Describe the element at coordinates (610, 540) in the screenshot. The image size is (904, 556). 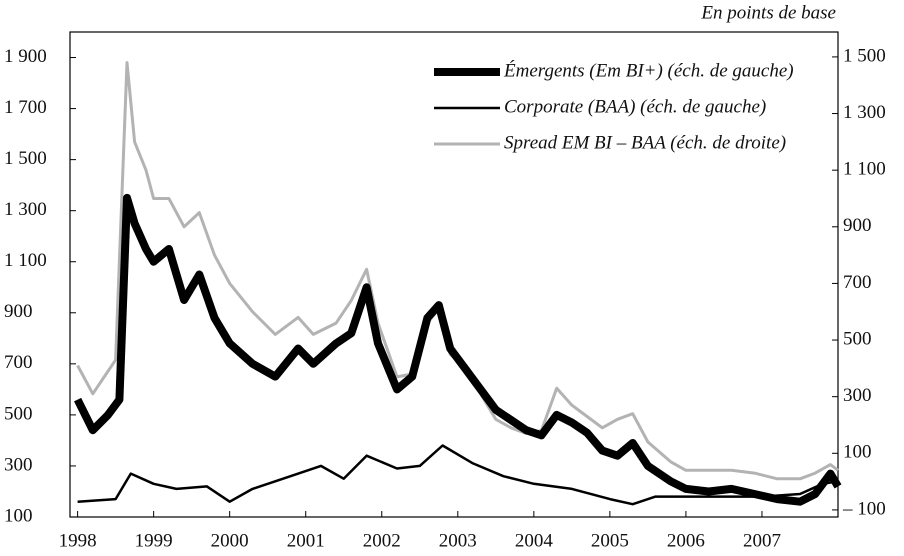
I see `x-tick-label: 2005` at that location.